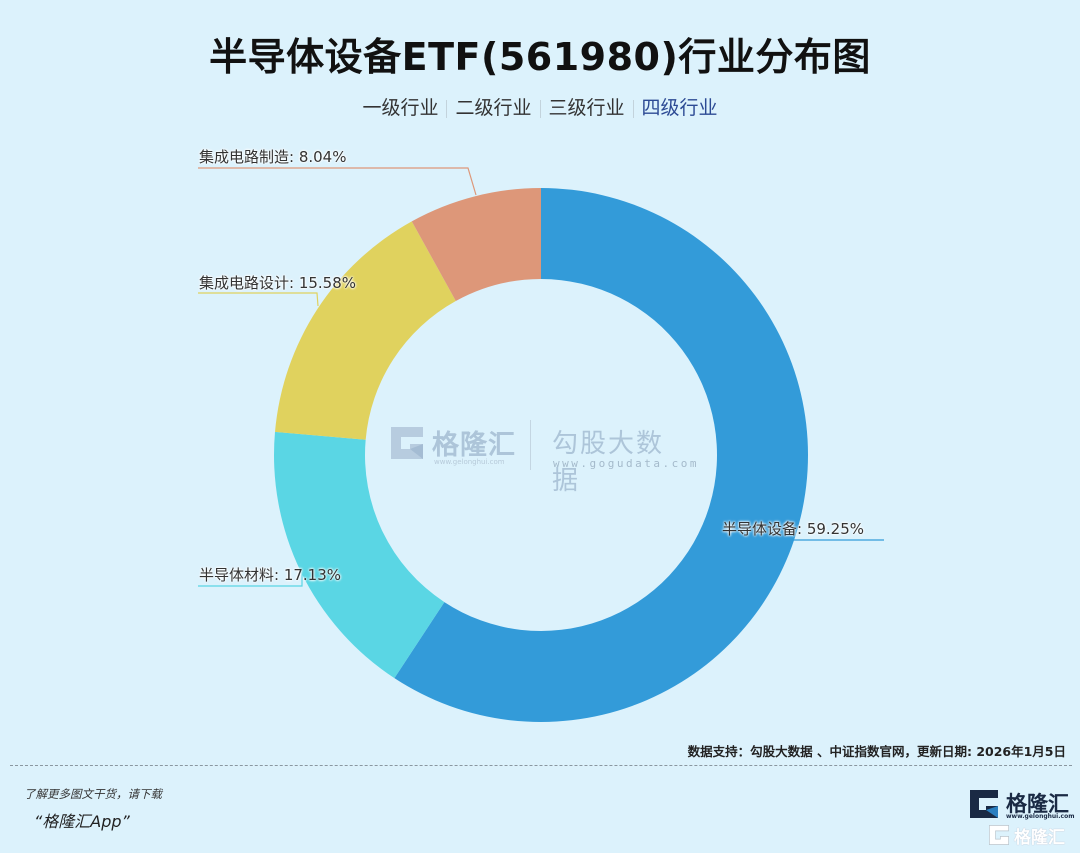 The width and height of the screenshot is (1080, 853). I want to click on label-semi-equipment: 半导体设备: 59.25%, so click(793, 529).